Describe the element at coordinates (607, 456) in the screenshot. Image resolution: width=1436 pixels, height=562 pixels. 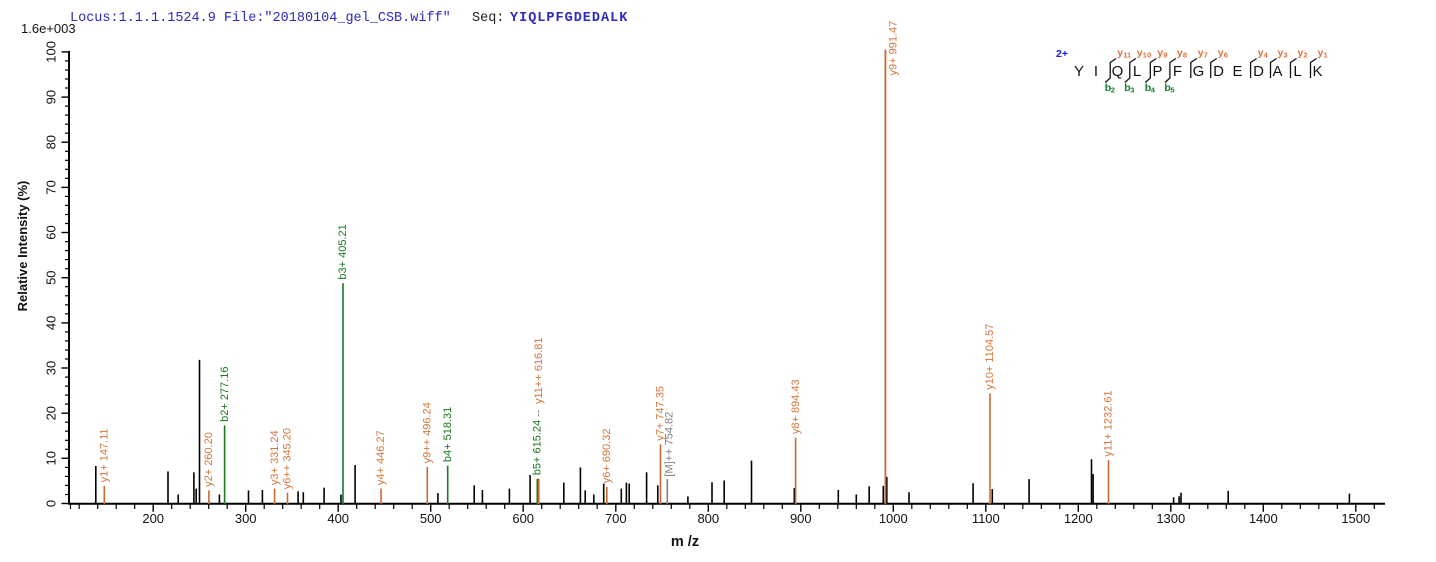
I see `svg-text: y6+ 690.32` at that location.